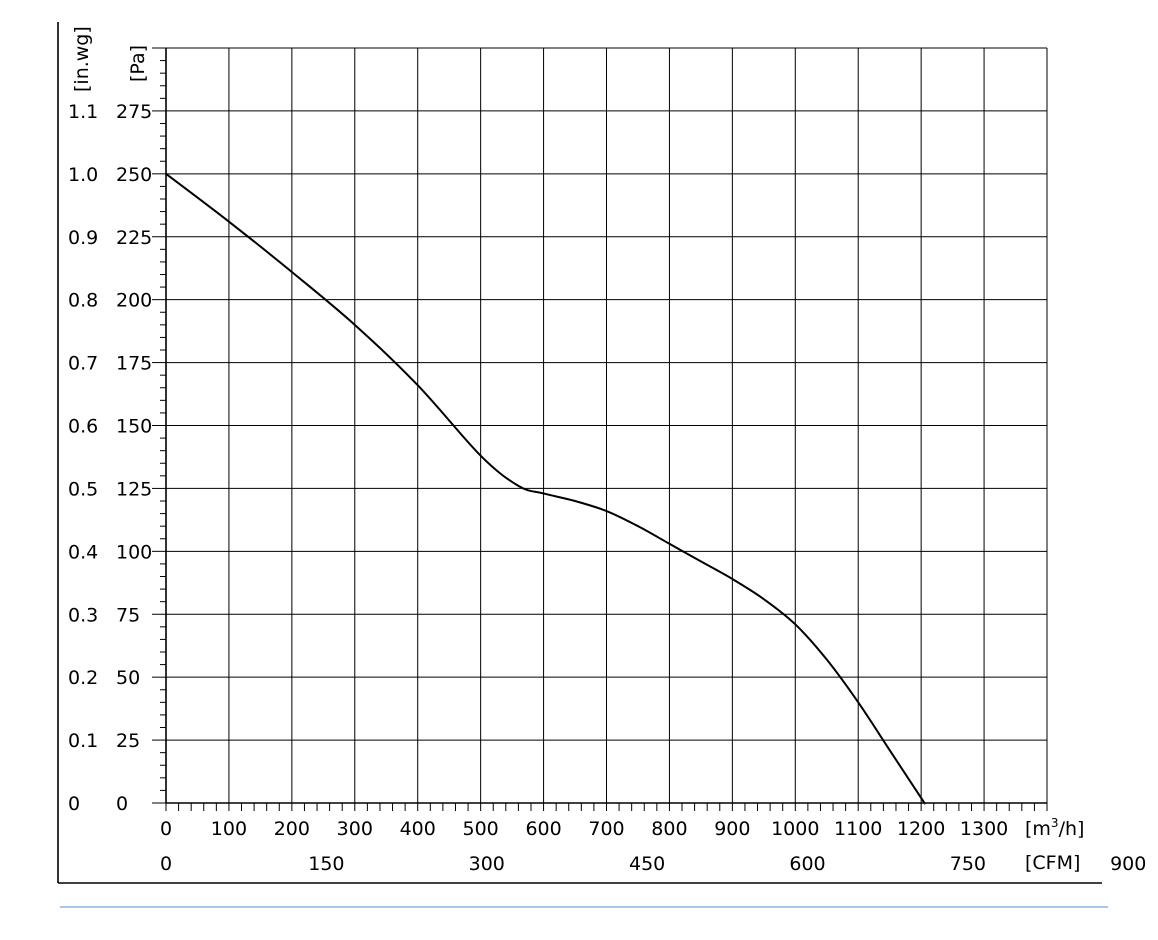  Describe the element at coordinates (138, 63) in the screenshot. I see `y-unit-label: [Pa]` at that location.